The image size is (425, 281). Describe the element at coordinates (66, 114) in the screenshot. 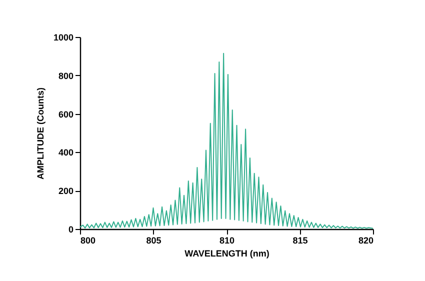

I see `y-tick-label: 600` at that location.